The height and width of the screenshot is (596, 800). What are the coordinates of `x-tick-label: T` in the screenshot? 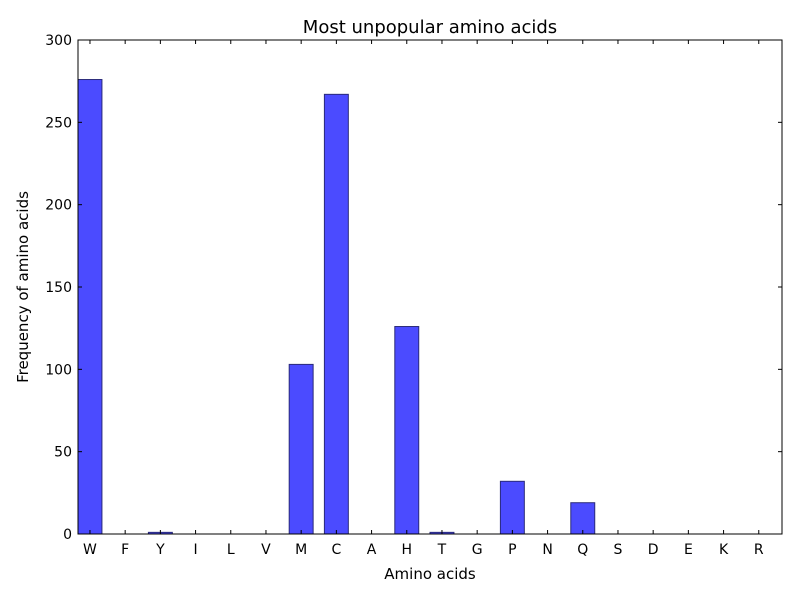 It's located at (442, 550).